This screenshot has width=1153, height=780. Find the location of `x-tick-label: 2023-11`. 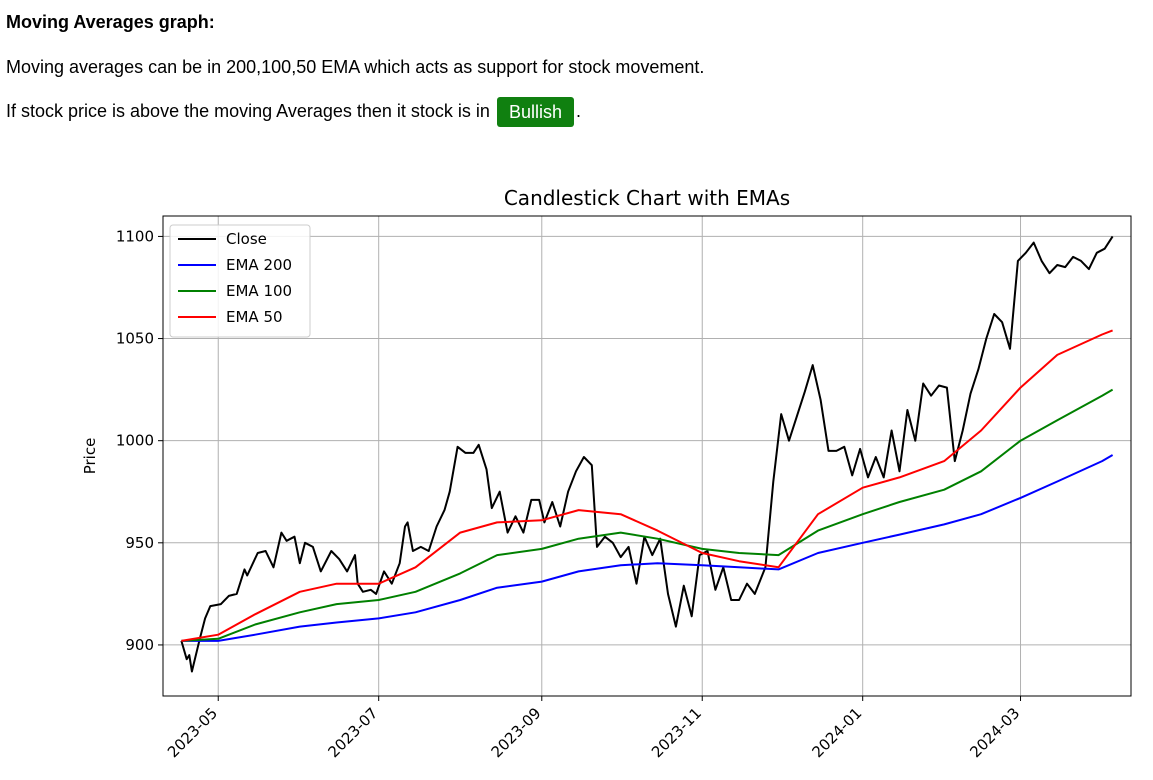

x-tick-label: 2023-11 is located at coordinates (676, 732).